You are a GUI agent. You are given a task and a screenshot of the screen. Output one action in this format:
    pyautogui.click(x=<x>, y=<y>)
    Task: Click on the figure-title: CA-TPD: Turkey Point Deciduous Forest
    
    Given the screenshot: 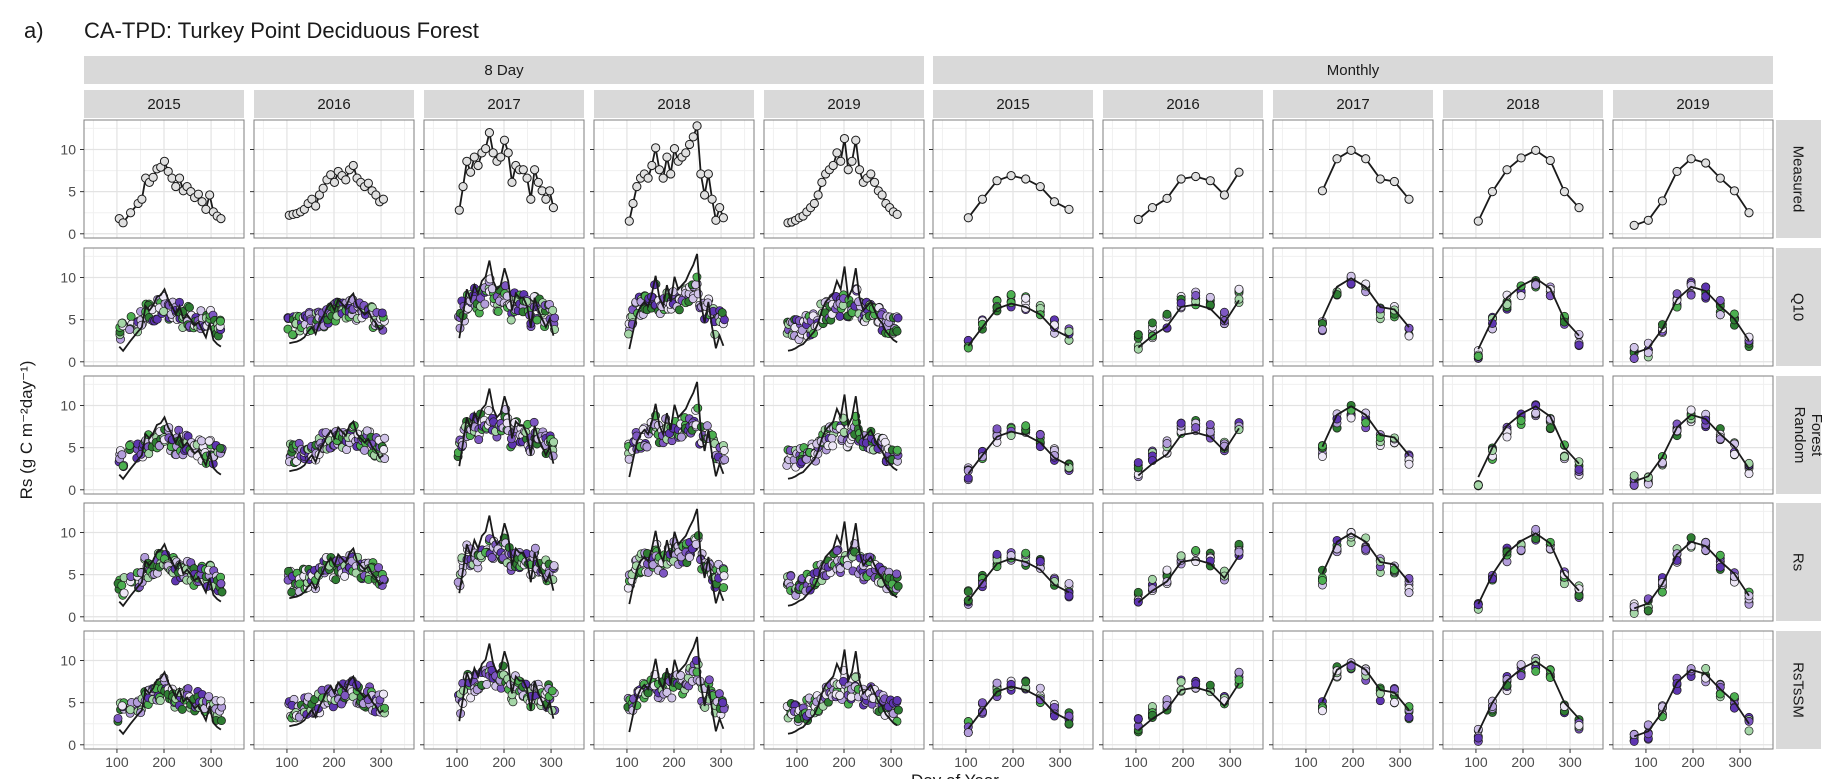 What is the action you would take?
    pyautogui.click(x=281, y=30)
    